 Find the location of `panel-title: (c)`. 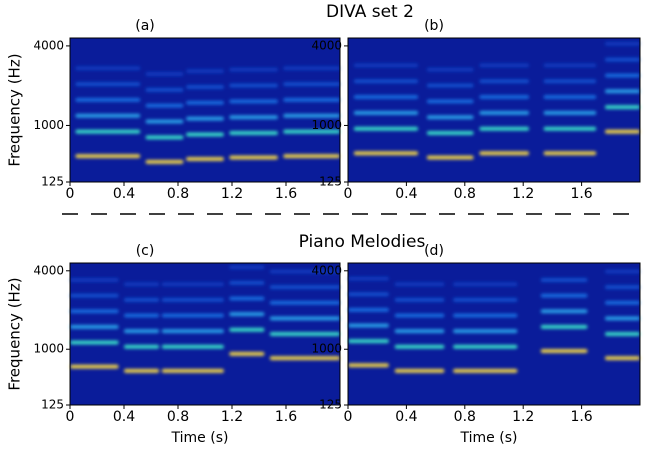

panel-title: (c) is located at coordinates (145, 251).